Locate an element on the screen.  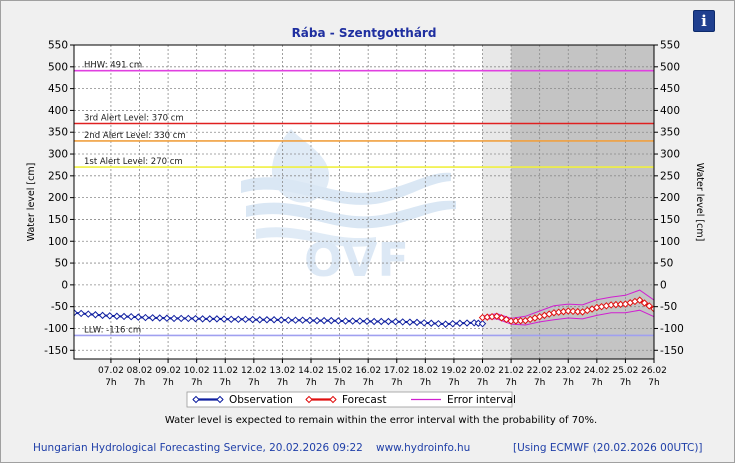
y-tick-label-right: 400 is located at coordinates (670, 111).